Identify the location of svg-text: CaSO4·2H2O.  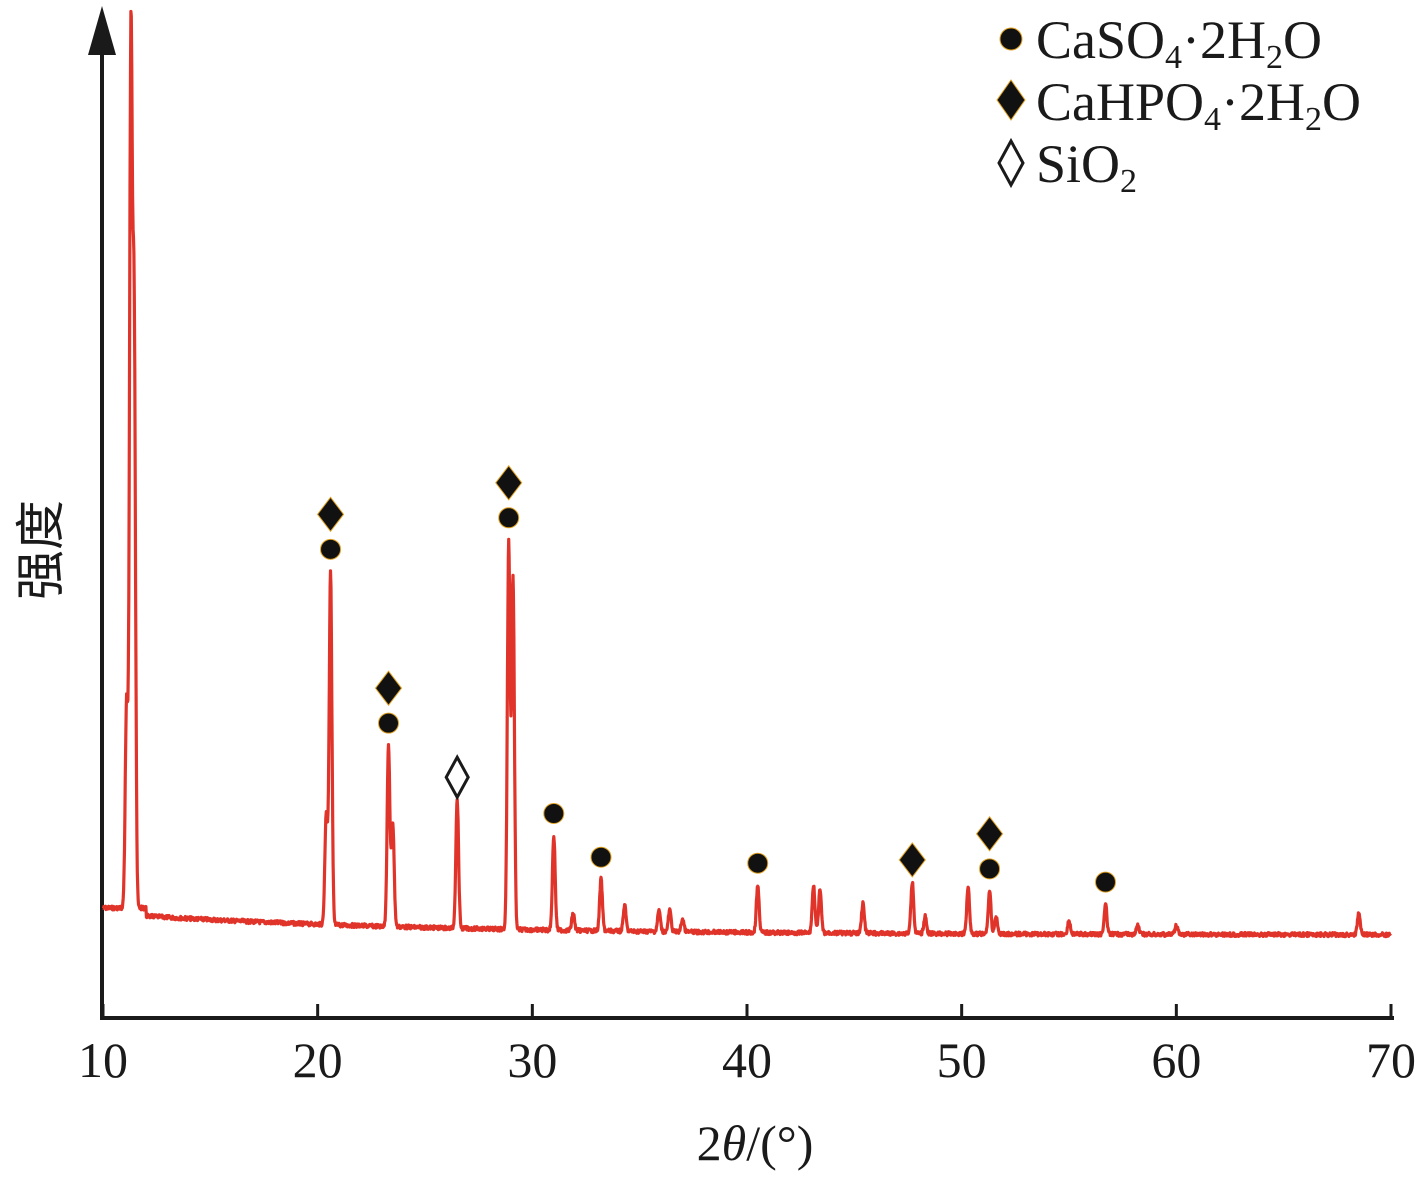
(1179, 43).